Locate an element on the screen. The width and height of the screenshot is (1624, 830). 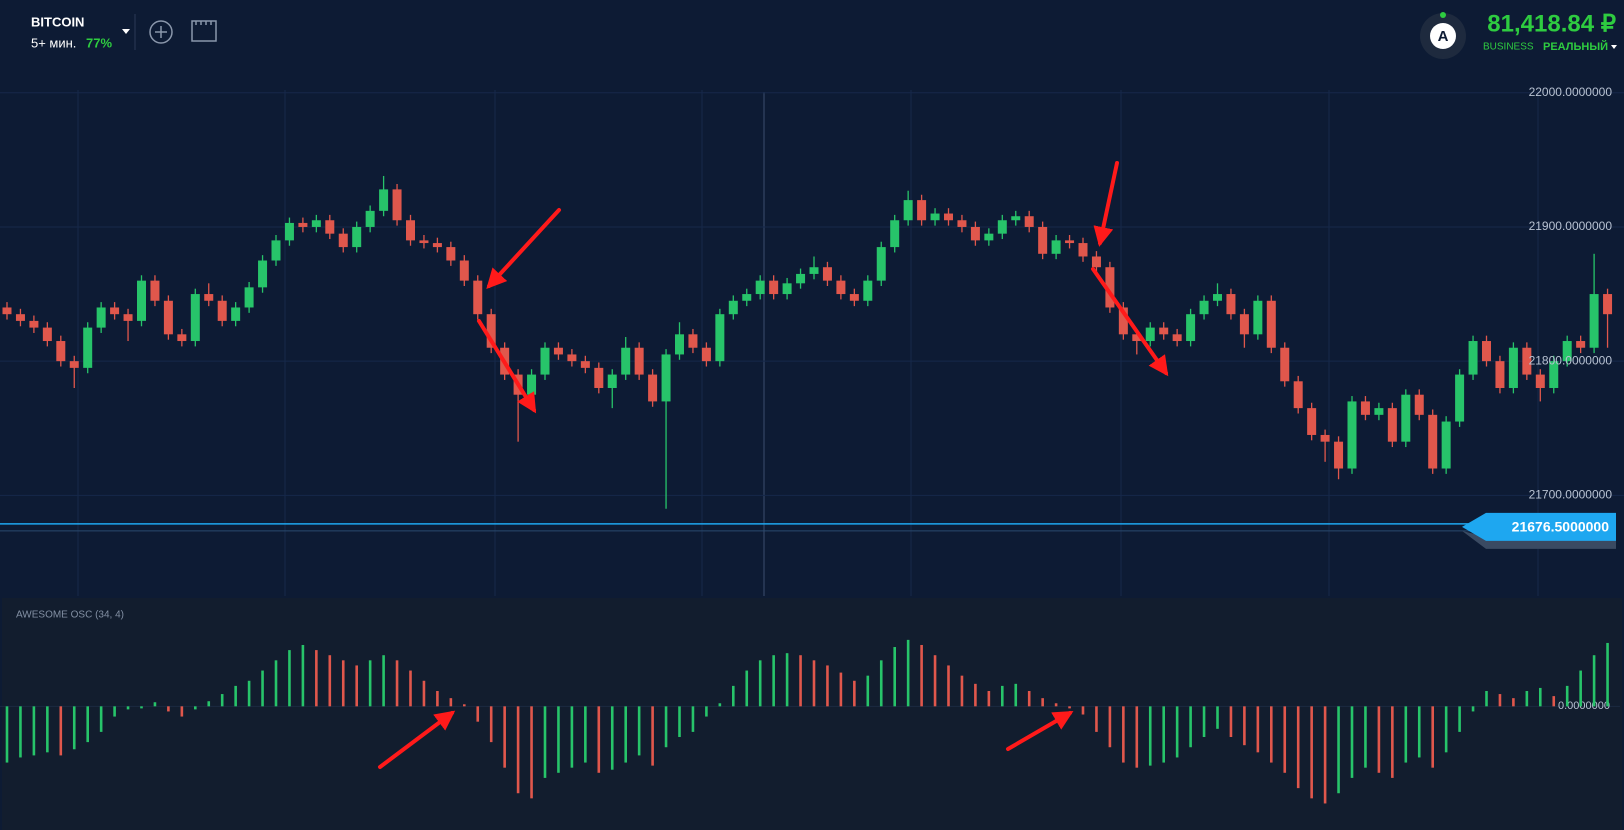
account-dropdown is located at coordinates (1614, 47).